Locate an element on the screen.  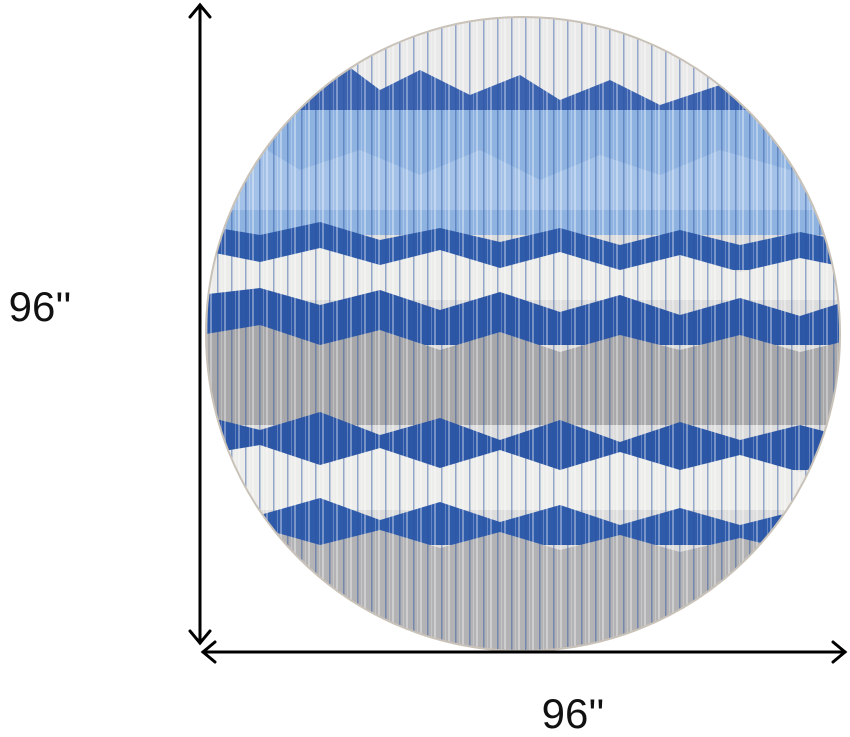
height-label: 96'' is located at coordinates (40, 306).